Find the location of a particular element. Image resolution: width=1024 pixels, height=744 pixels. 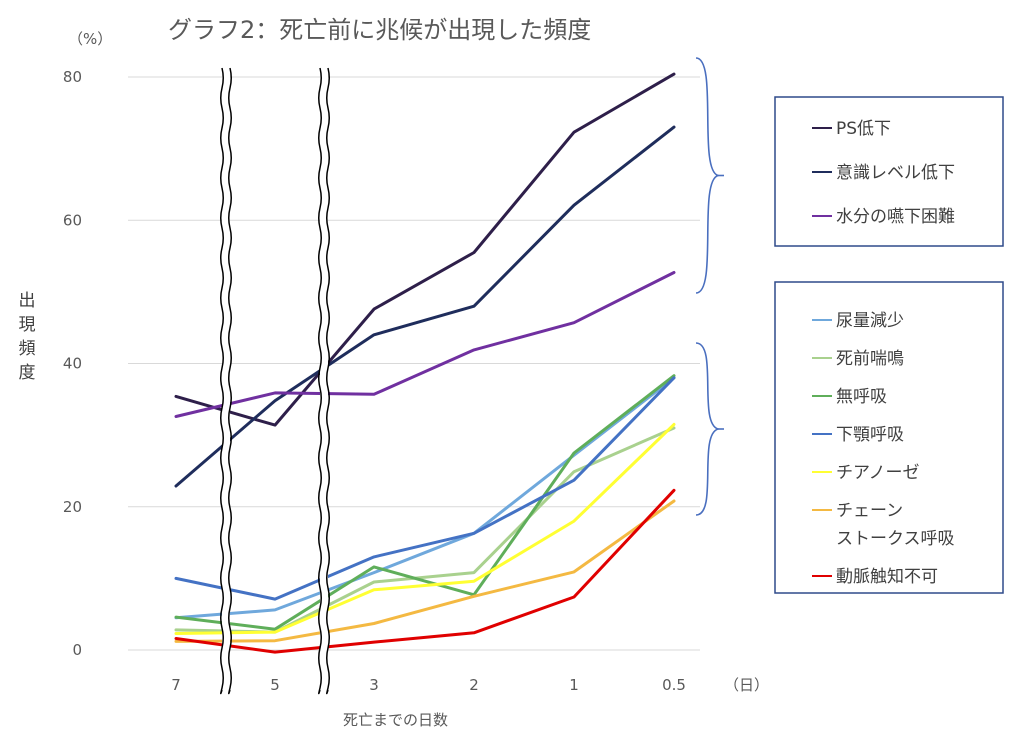

x-unit: （日） is located at coordinates (746, 685).